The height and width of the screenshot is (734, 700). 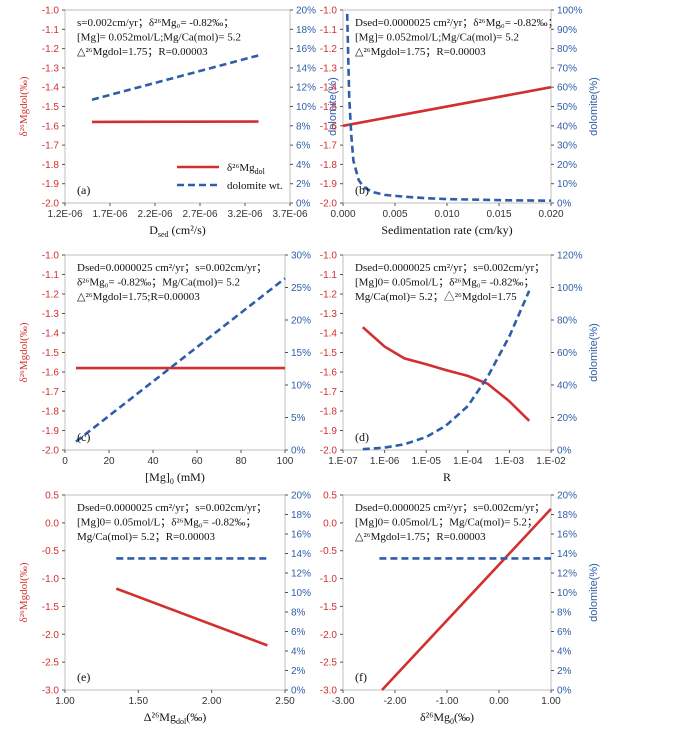 What do you see at coordinates (109, 461) in the screenshot?
I see `x-tick-label: 20` at bounding box center [109, 461].